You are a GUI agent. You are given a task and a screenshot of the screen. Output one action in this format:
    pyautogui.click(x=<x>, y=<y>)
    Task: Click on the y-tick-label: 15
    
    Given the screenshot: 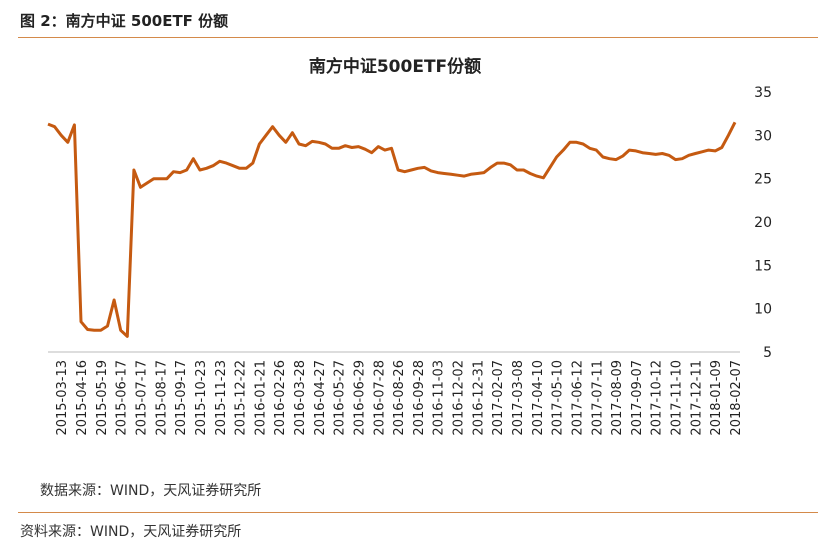 What is the action you would take?
    pyautogui.click(x=763, y=266)
    